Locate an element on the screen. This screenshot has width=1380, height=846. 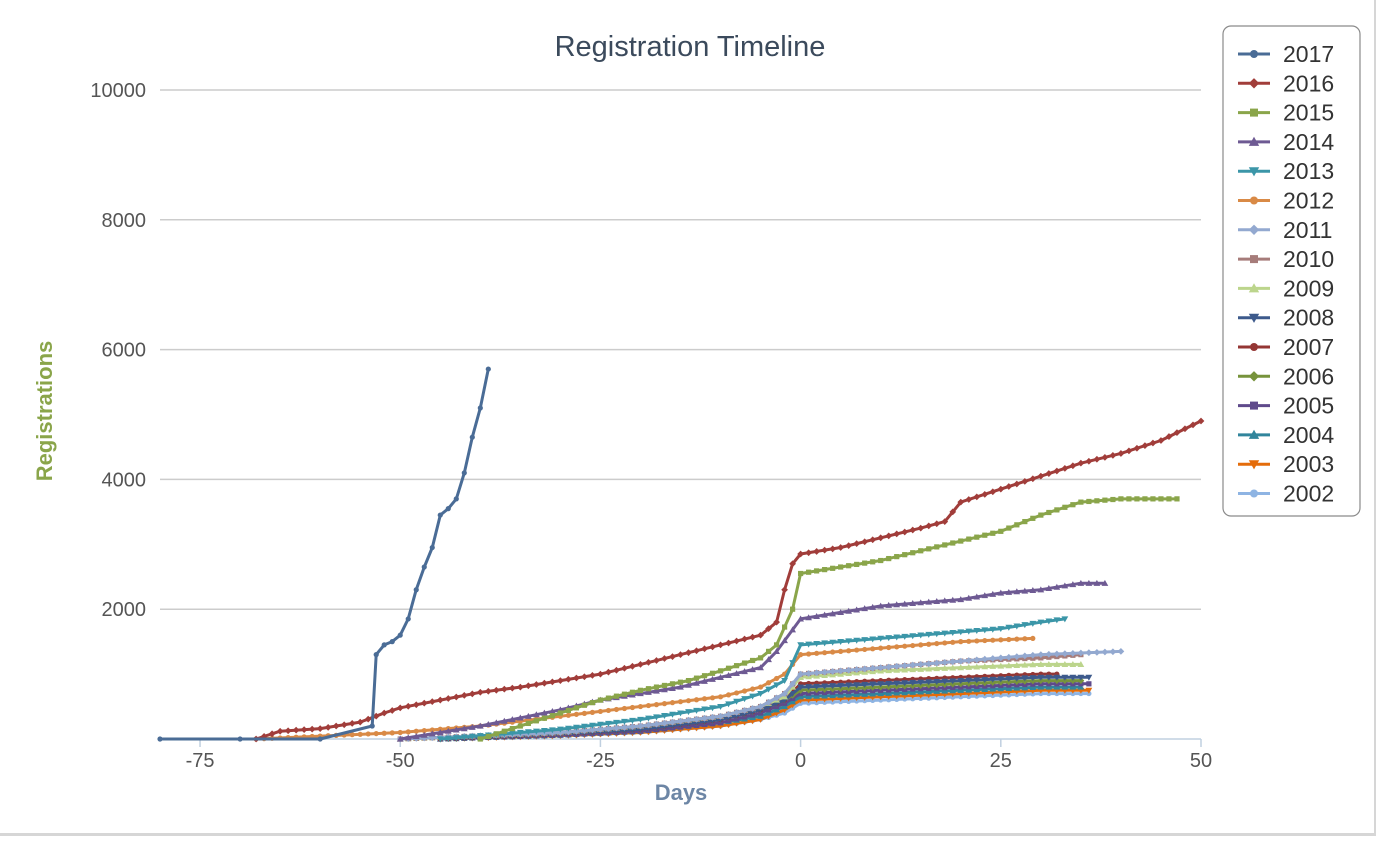
legend-label: 2009 is located at coordinates (1308, 288).